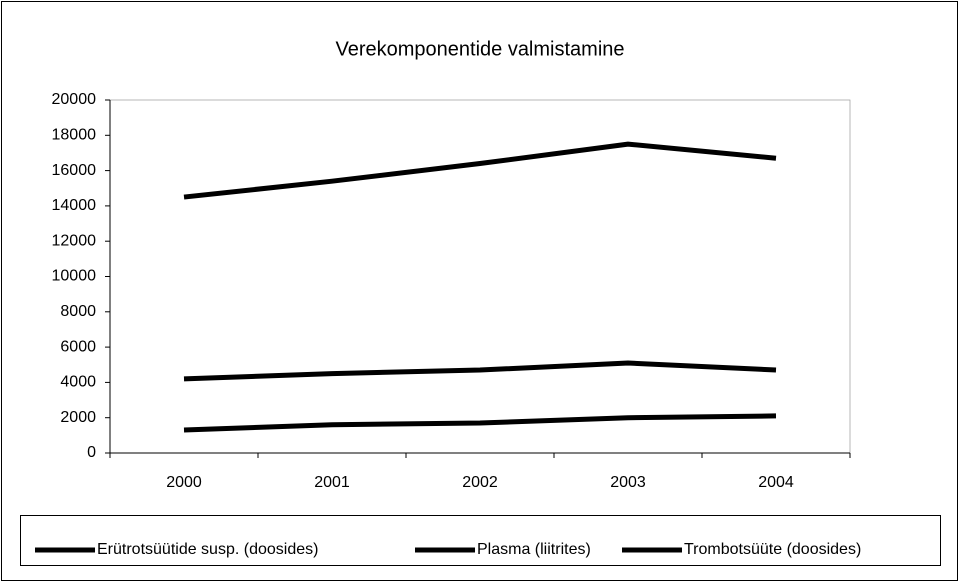  Describe the element at coordinates (332, 482) in the screenshot. I see `x-tick-label: 2001` at that location.